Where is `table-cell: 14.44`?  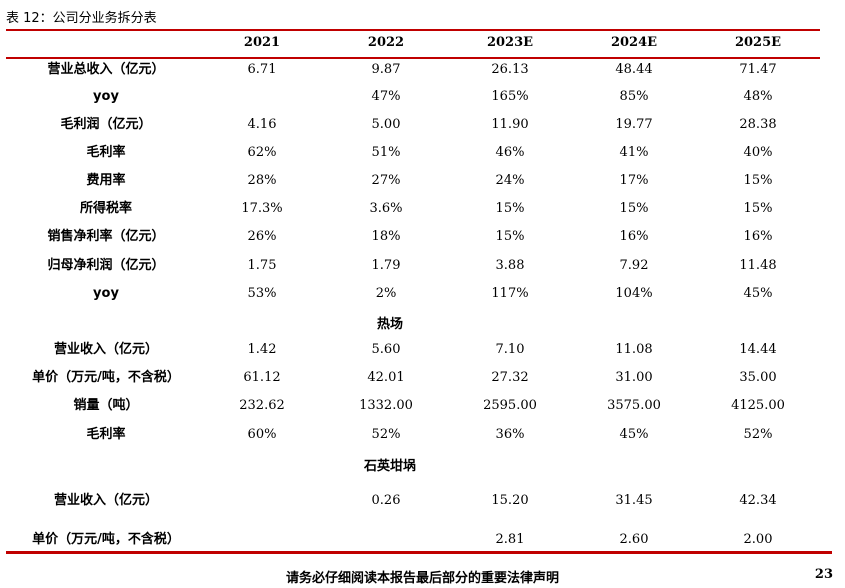
table-cell: 14.44 is located at coordinates (758, 349).